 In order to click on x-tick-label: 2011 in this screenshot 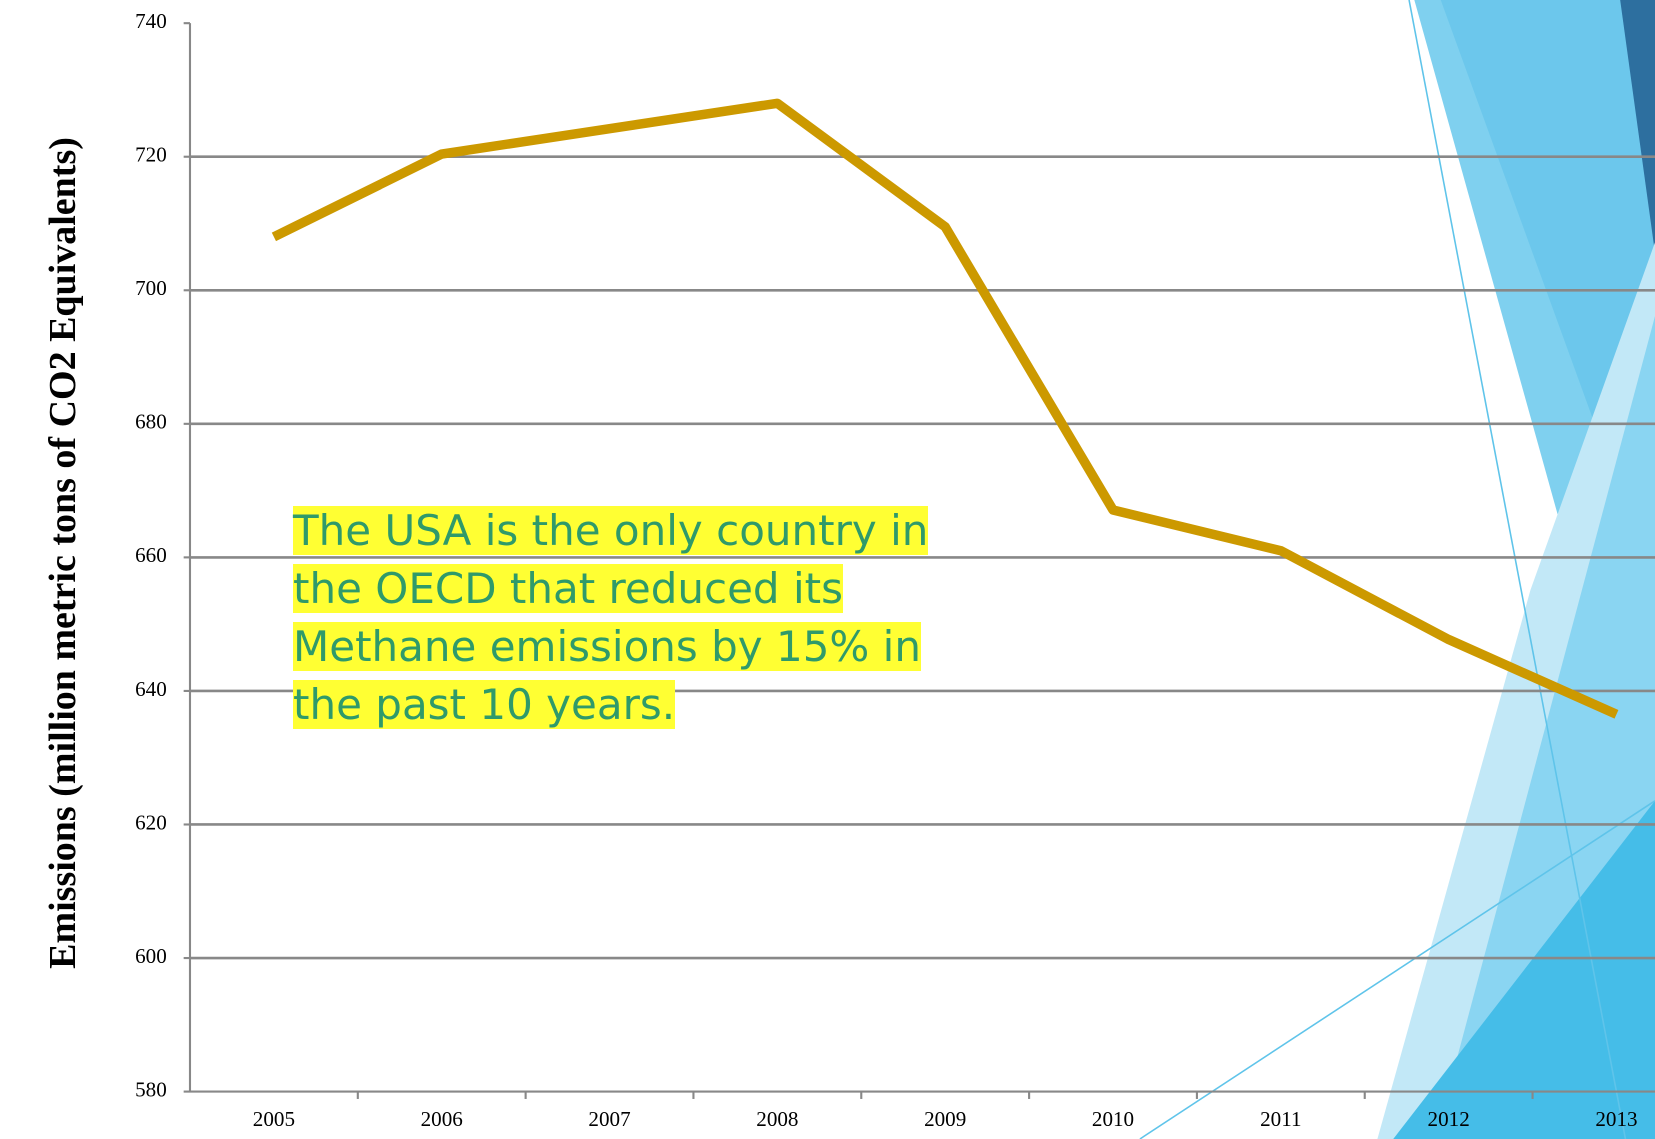, I will do `click(1280, 1119)`.